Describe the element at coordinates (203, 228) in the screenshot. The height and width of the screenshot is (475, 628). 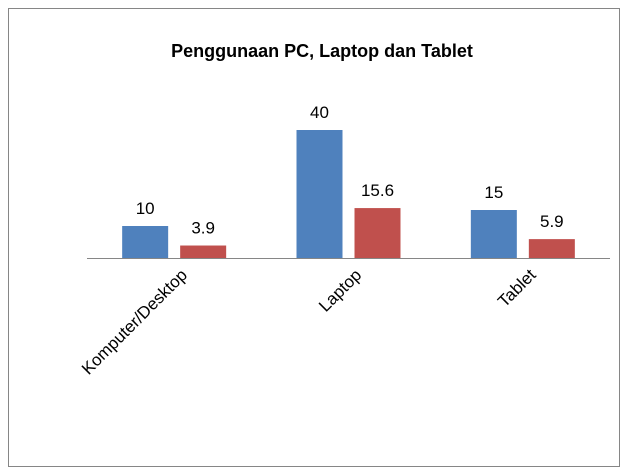
I see `data-label: 3.9` at that location.